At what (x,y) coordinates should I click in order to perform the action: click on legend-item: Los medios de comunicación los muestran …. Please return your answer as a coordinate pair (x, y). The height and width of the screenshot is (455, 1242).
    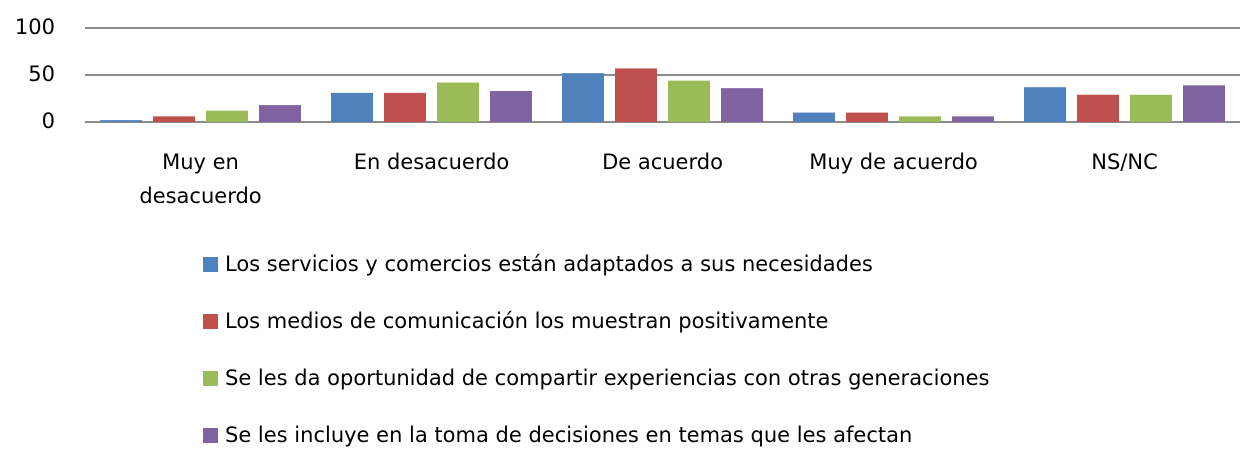
    Looking at the image, I should click on (515, 321).